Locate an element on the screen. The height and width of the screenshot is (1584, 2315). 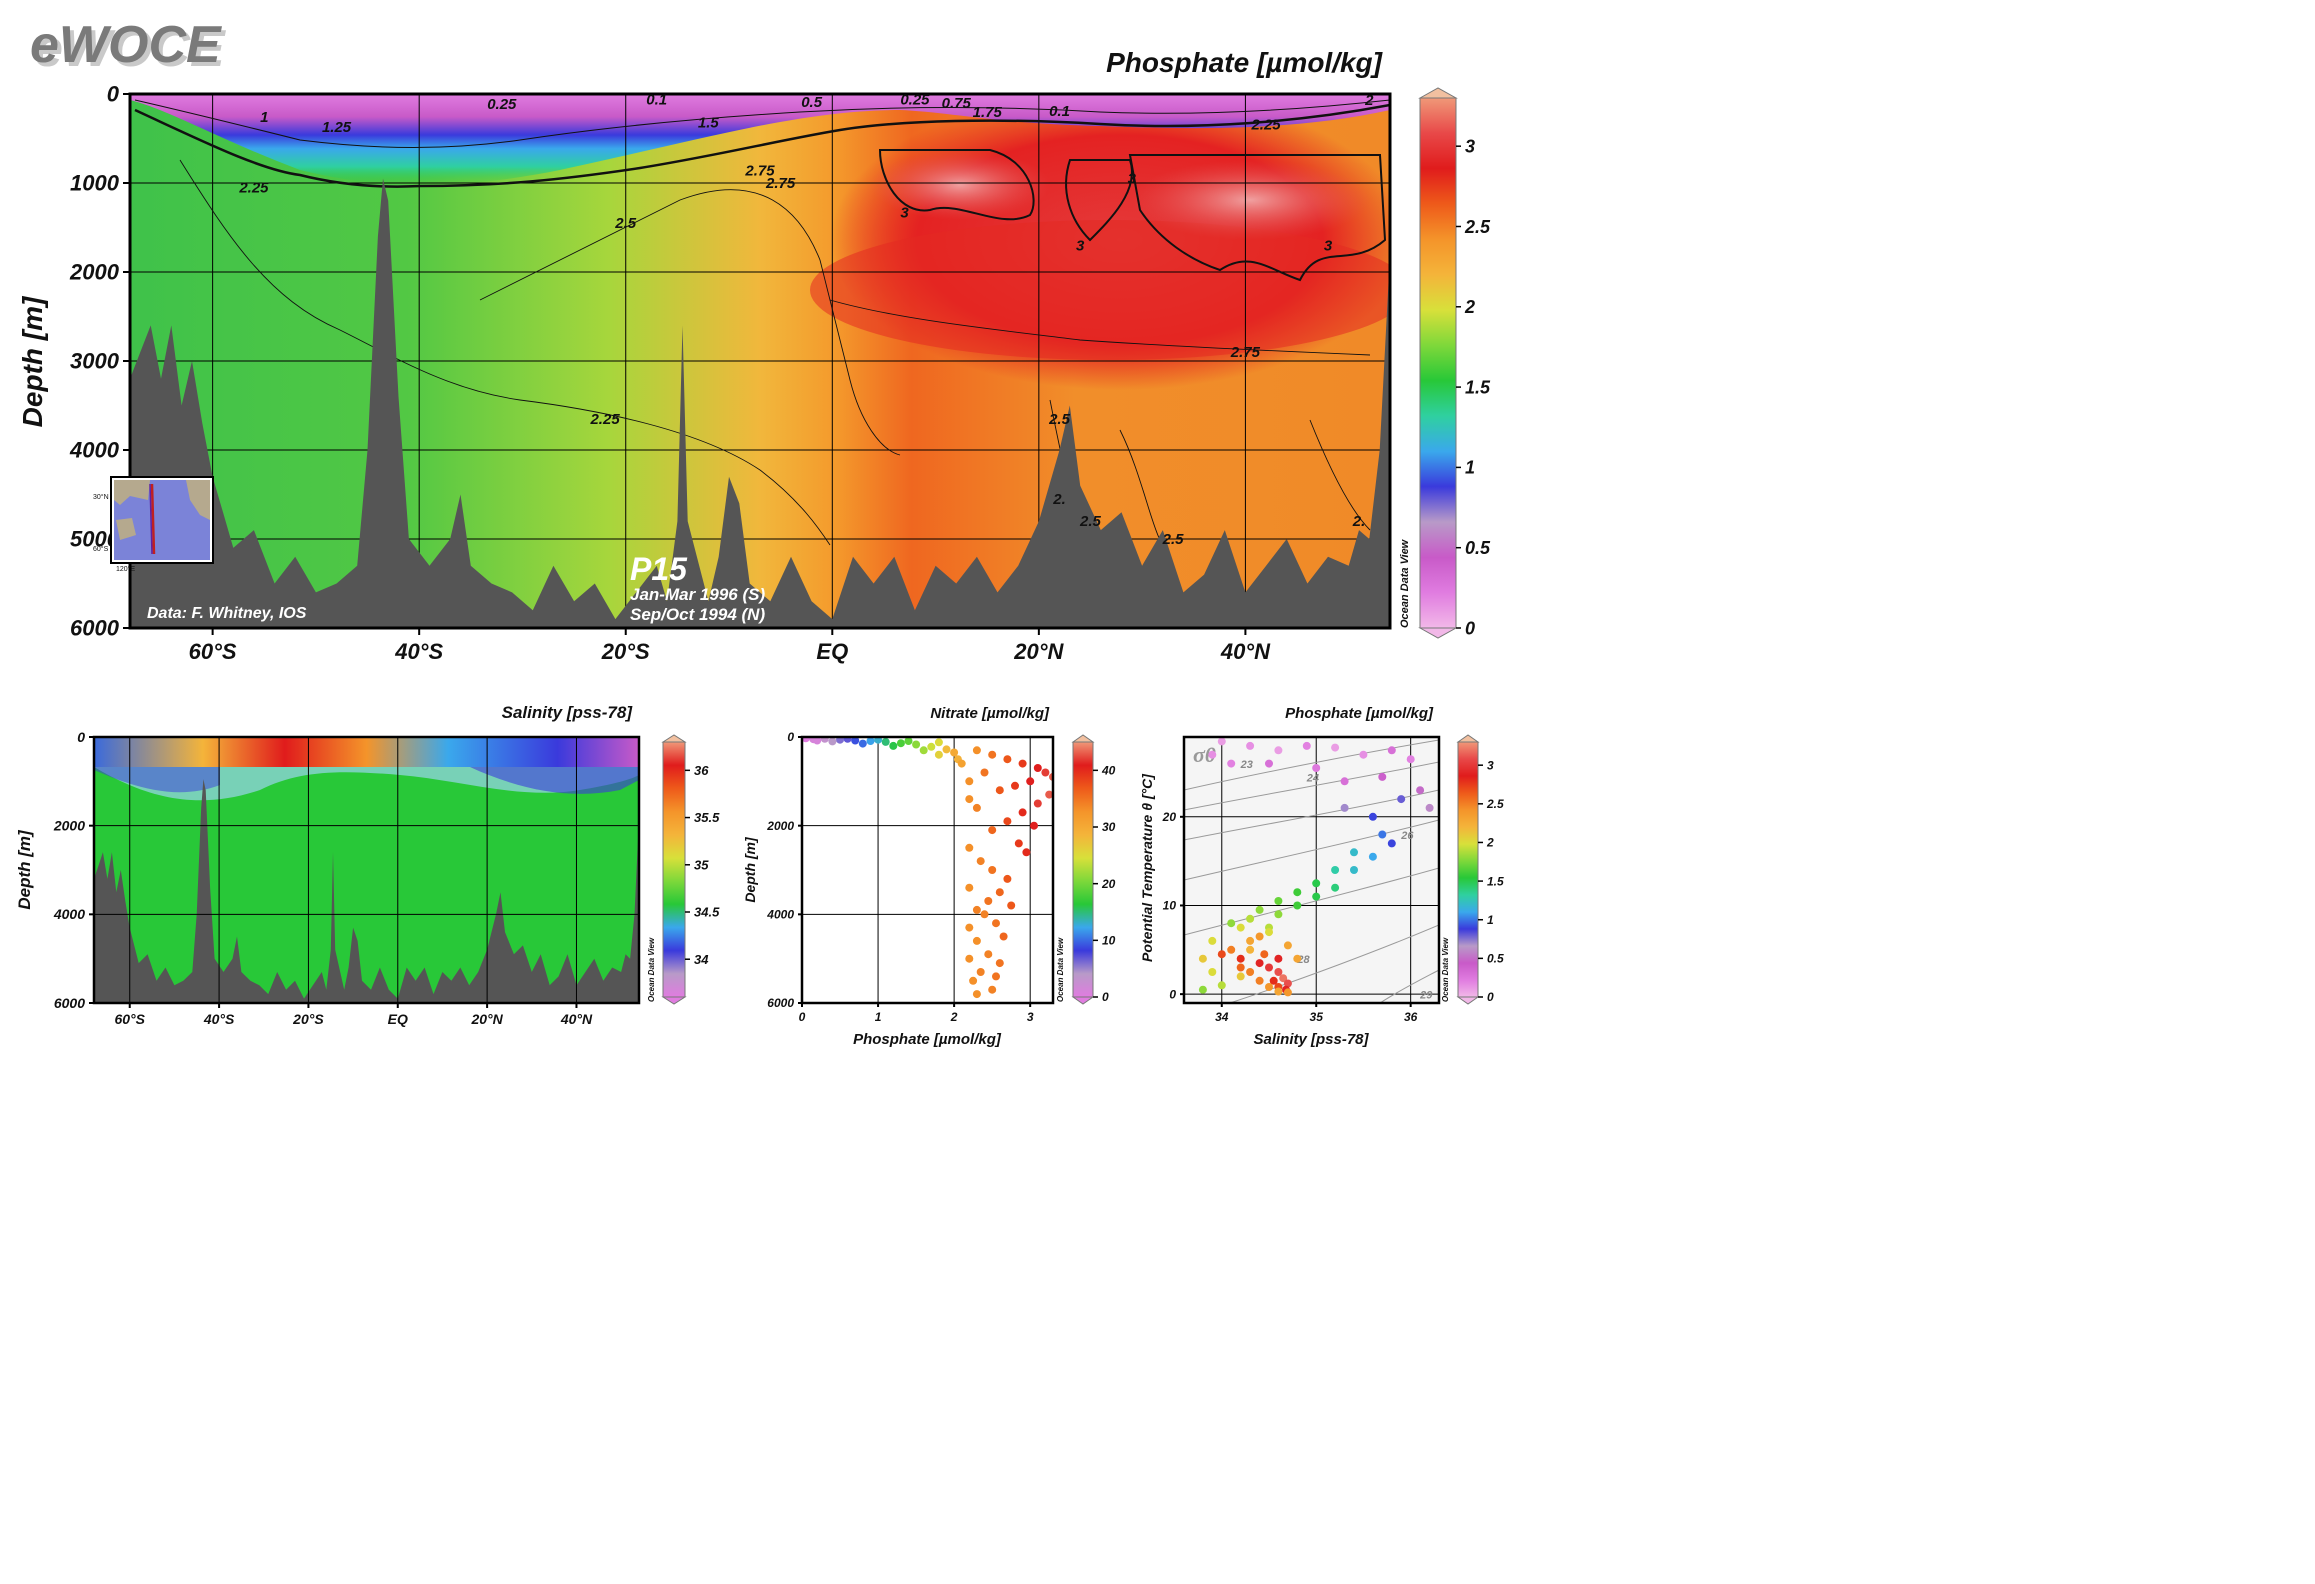
logo-shadow: eWOCE is located at coordinates (130, 49).